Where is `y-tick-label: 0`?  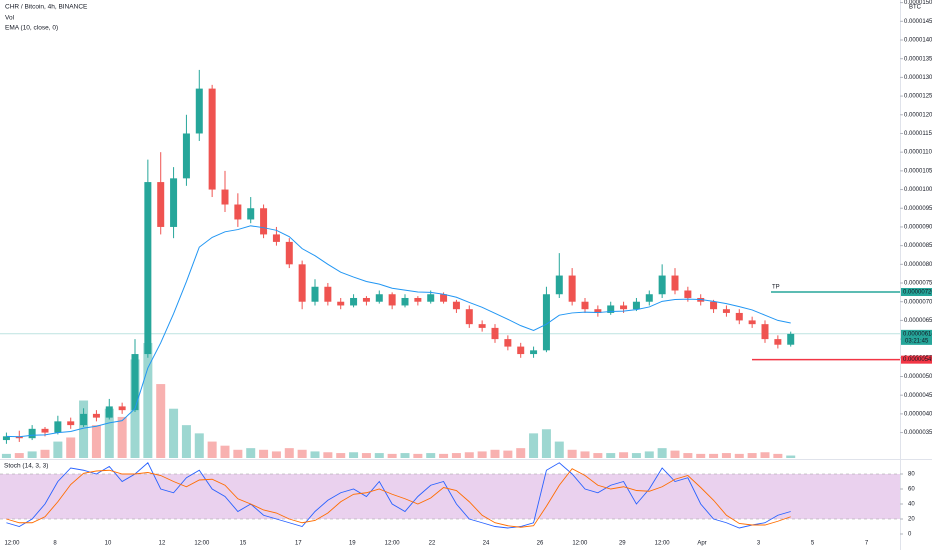
y-tick-label: 0 is located at coordinates (910, 535).